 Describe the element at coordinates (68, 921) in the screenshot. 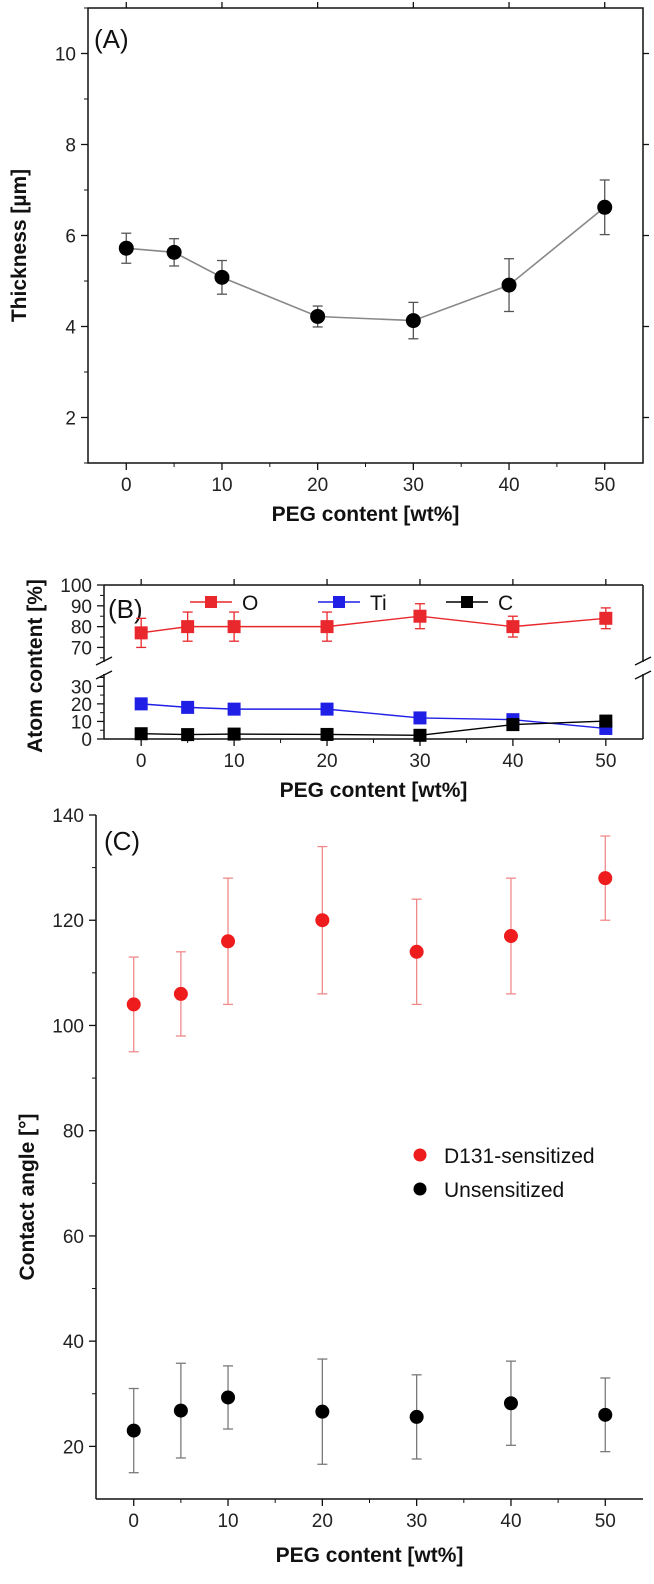

I see `y-tick-label: 120` at that location.